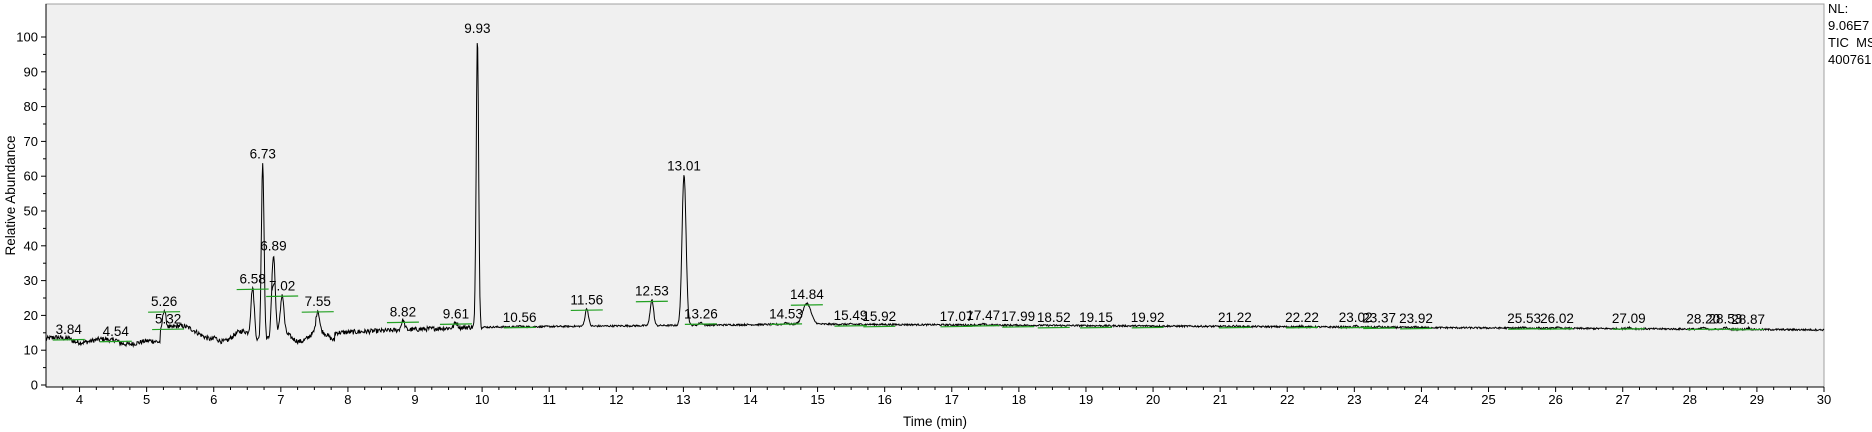 The height and width of the screenshot is (432, 1872). What do you see at coordinates (34, 385) in the screenshot?
I see `y-tick-label: 0` at bounding box center [34, 385].